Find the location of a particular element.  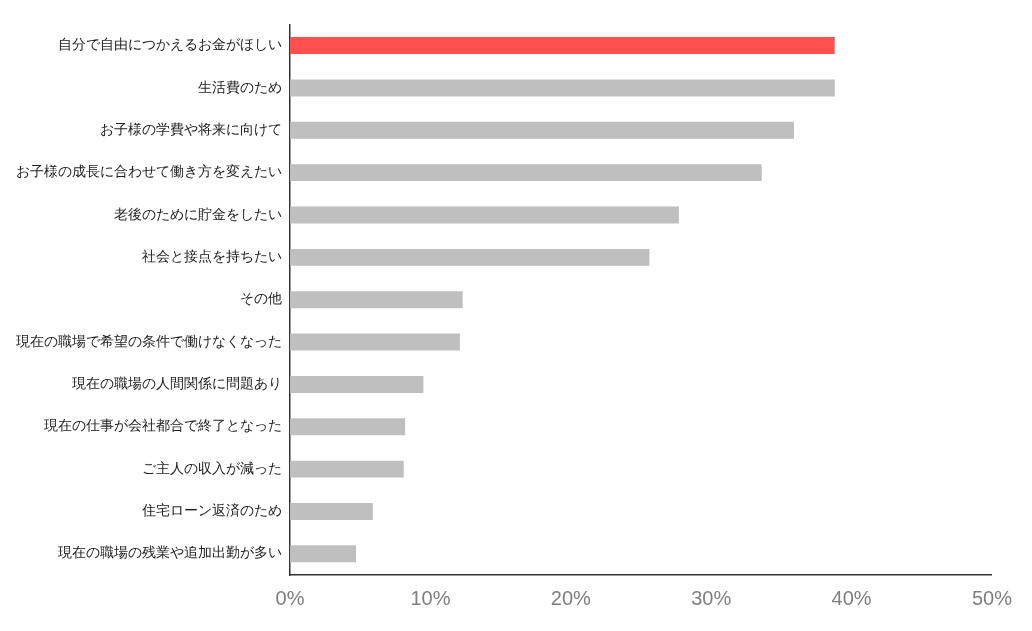

y-tick-label: 現在の職場の人間関係に問題あり is located at coordinates (177, 383).